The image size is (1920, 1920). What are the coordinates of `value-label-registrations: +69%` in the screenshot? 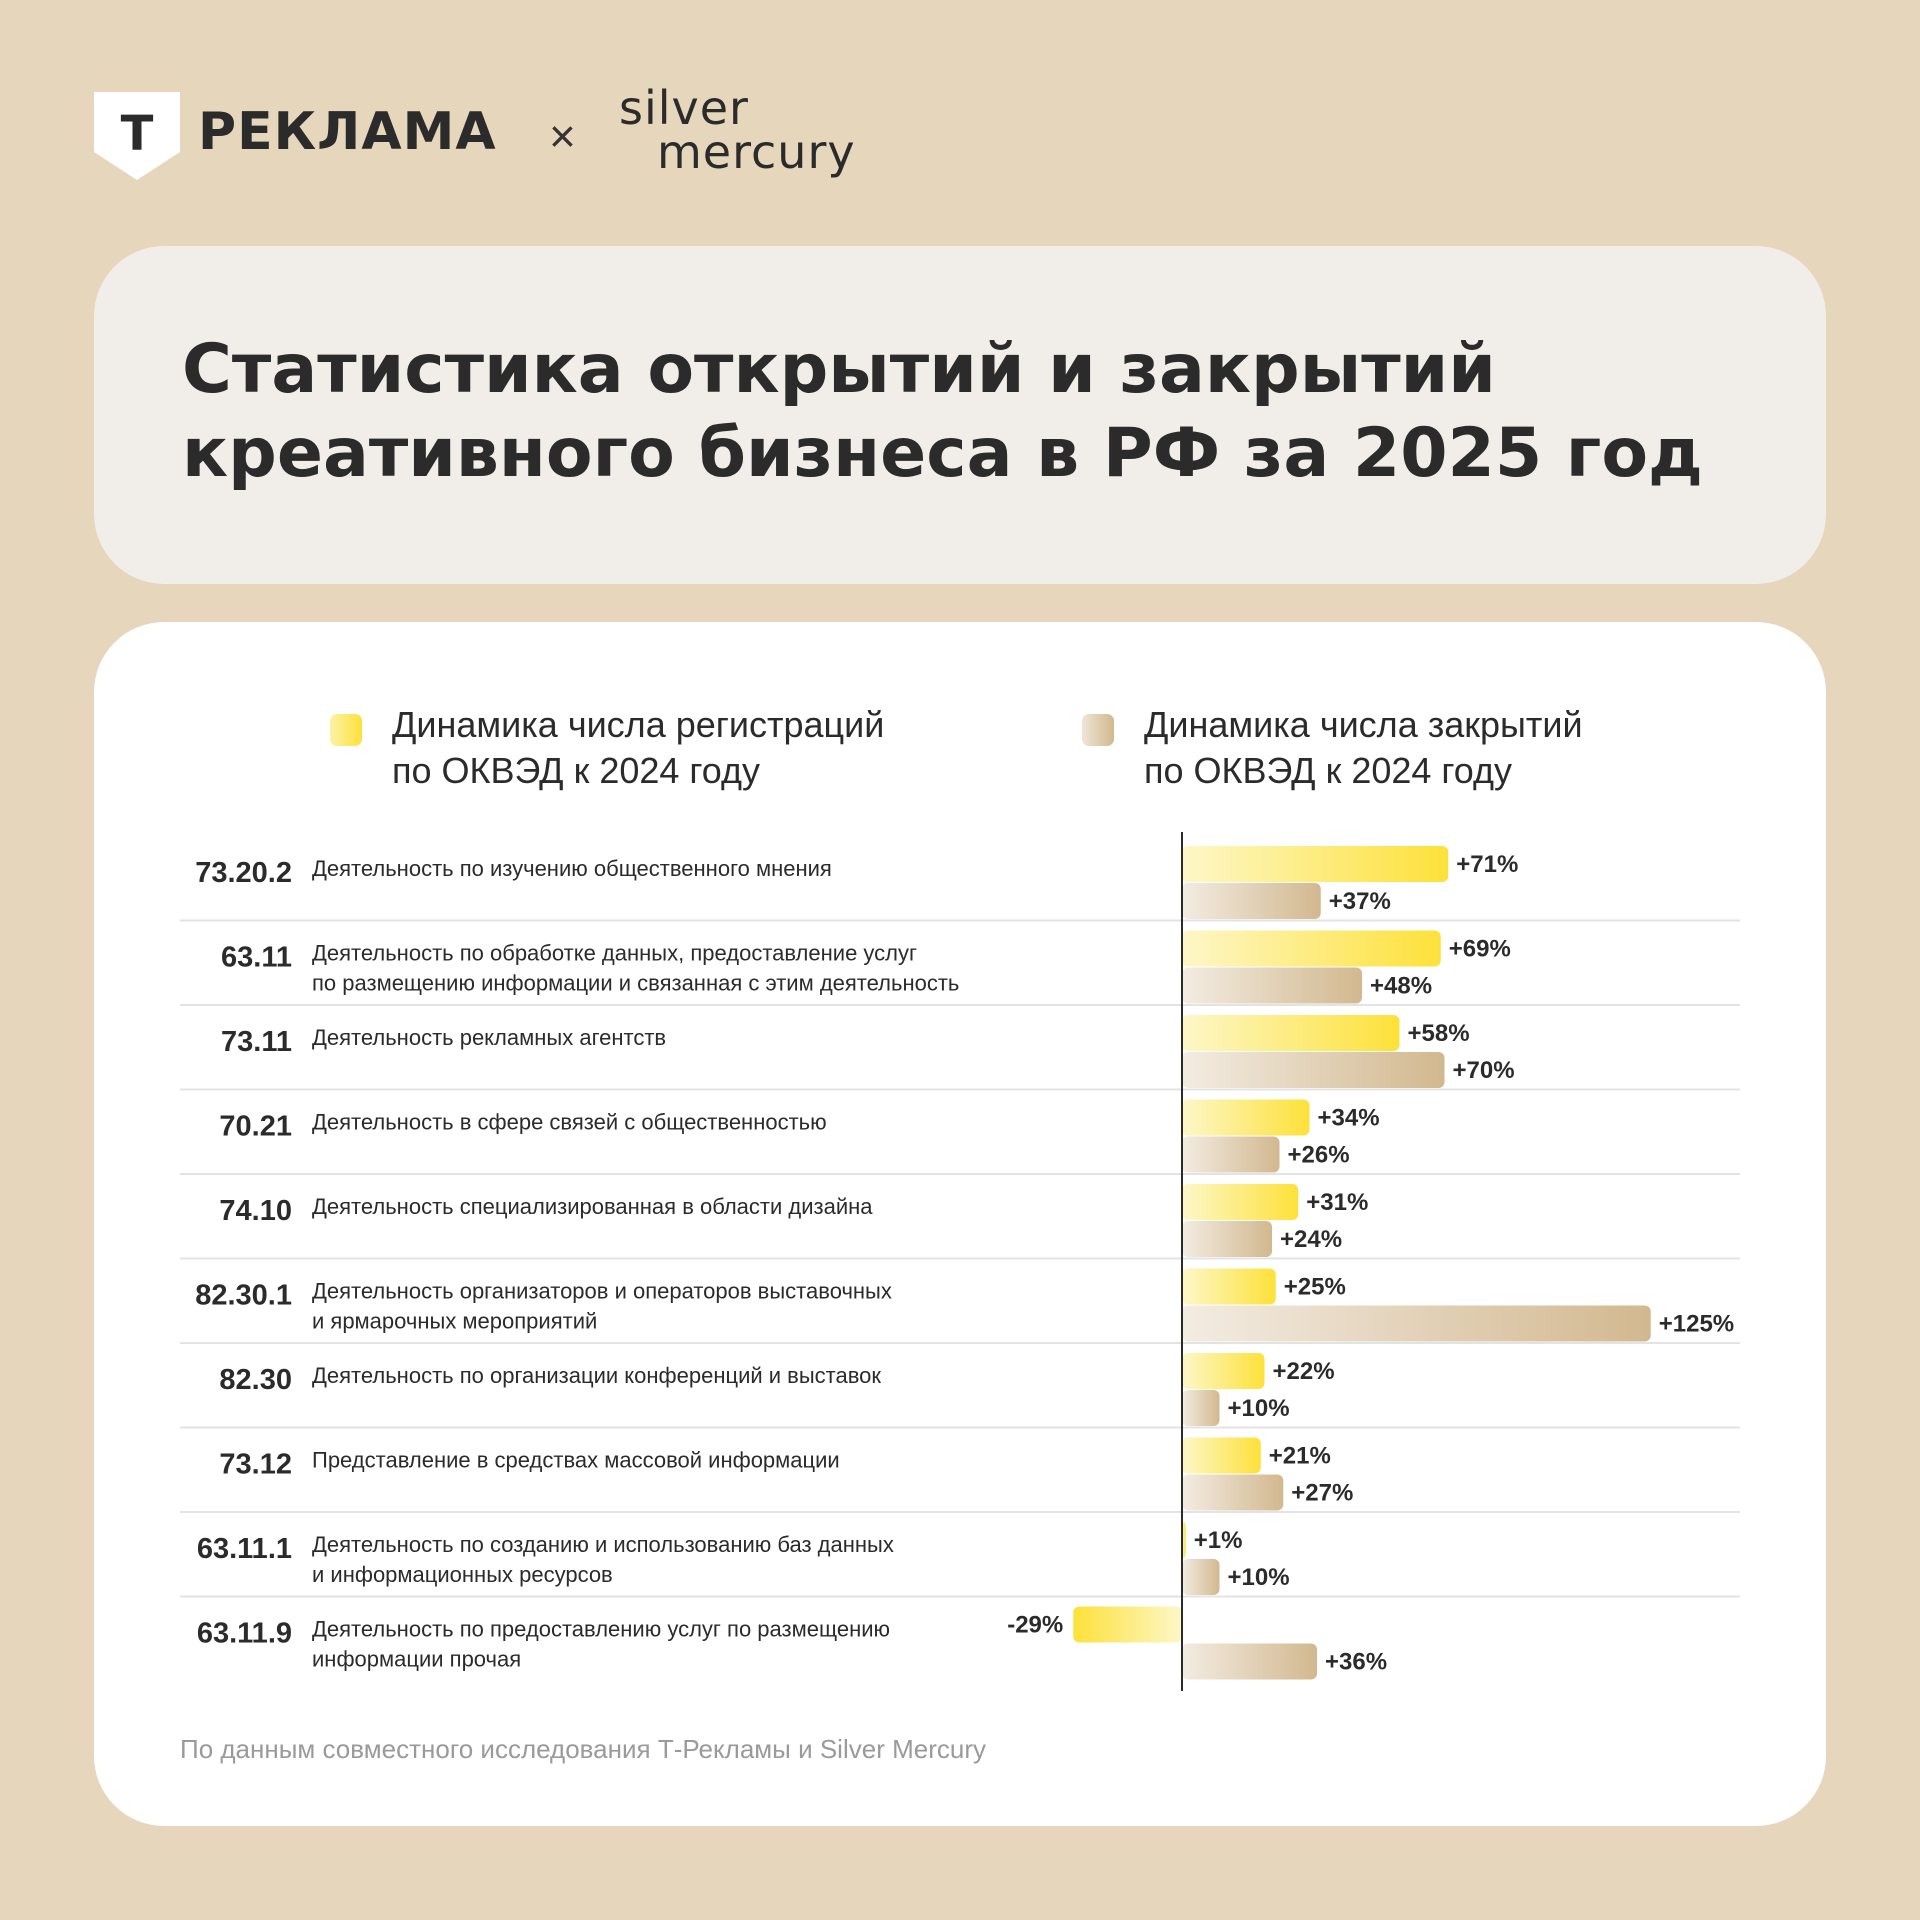 It's located at (1480, 949).